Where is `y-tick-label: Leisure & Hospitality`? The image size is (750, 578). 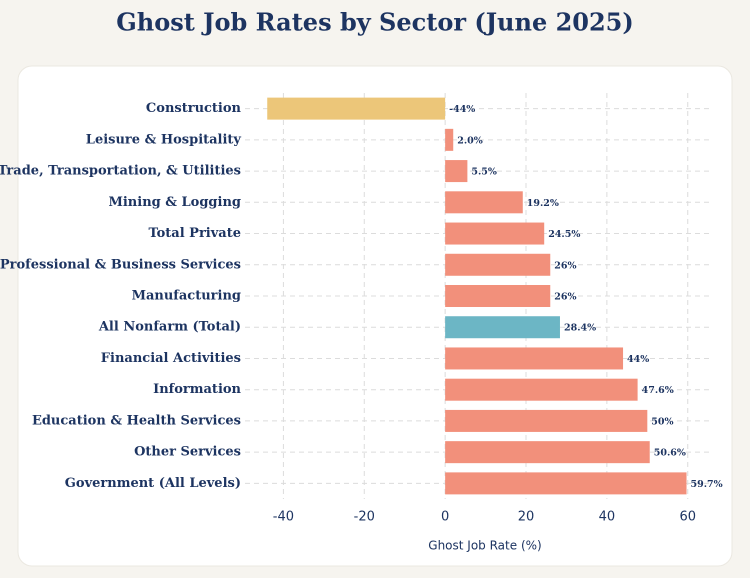 y-tick-label: Leisure & Hospitality is located at coordinates (164, 139).